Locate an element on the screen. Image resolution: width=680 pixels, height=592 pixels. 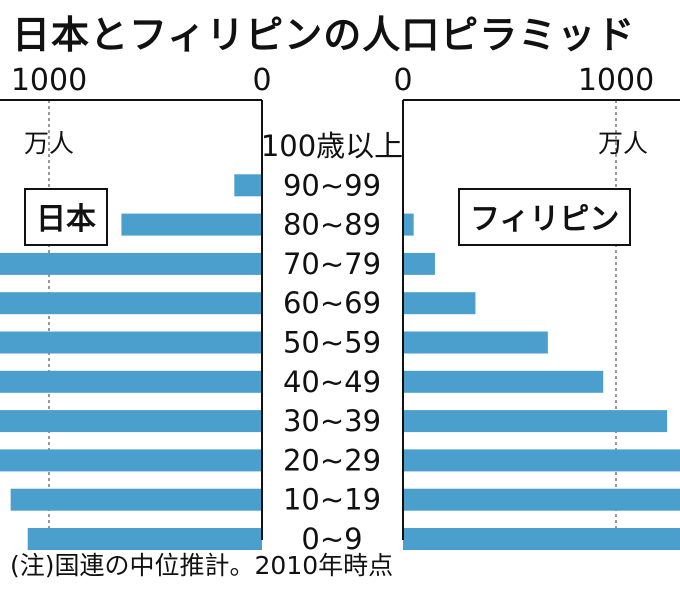
right-unit-label: 万人 is located at coordinates (623, 143).